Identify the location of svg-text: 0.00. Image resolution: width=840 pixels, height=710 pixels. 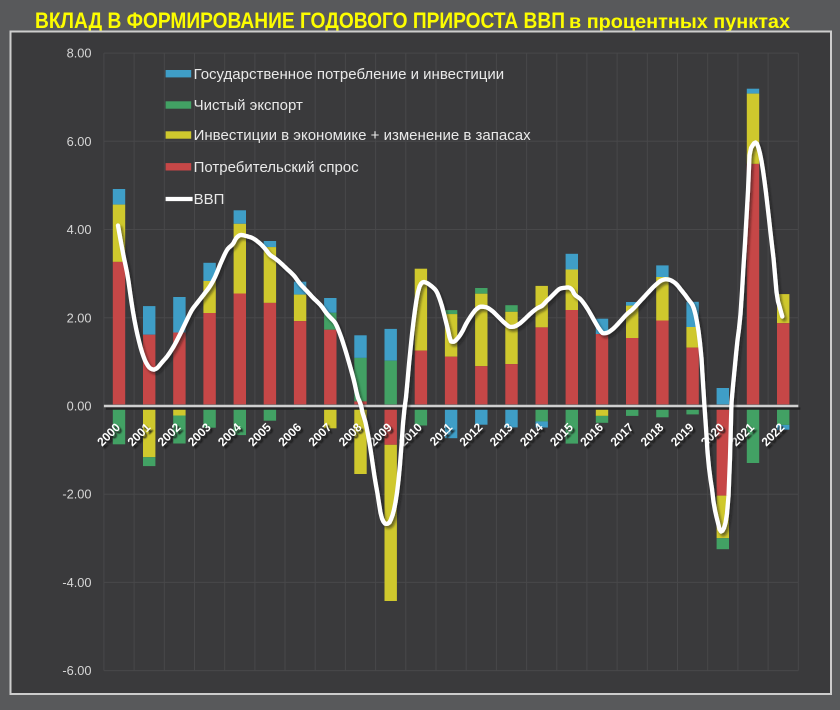
(79, 406).